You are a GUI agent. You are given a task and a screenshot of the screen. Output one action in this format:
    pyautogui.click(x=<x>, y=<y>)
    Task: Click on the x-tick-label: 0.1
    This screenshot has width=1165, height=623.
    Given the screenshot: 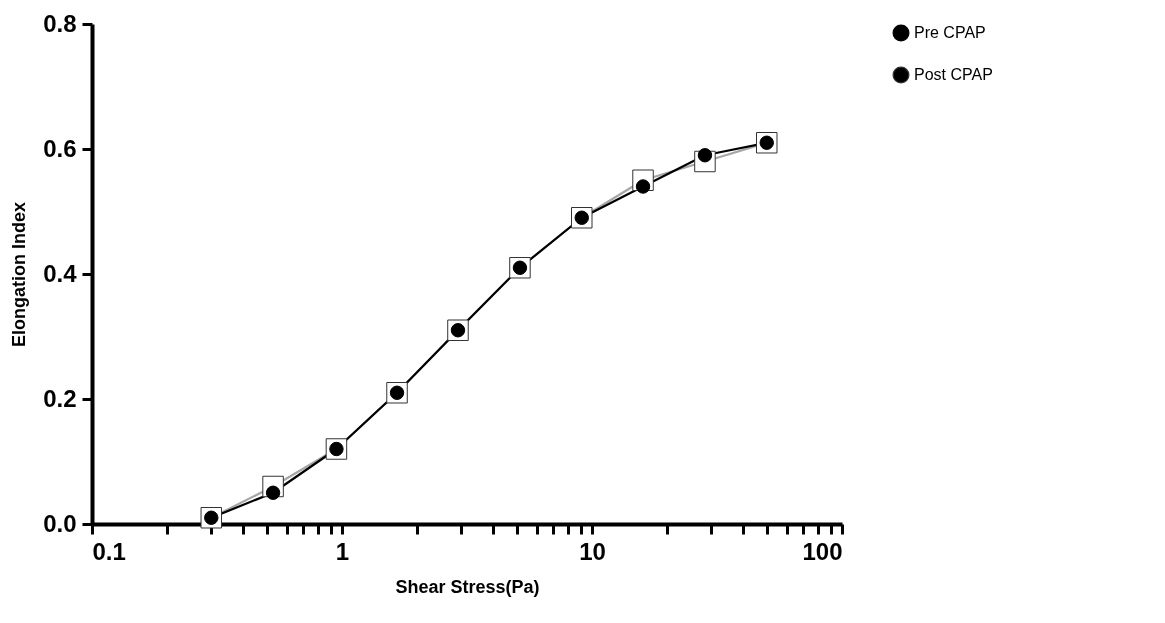 What is the action you would take?
    pyautogui.click(x=109, y=551)
    